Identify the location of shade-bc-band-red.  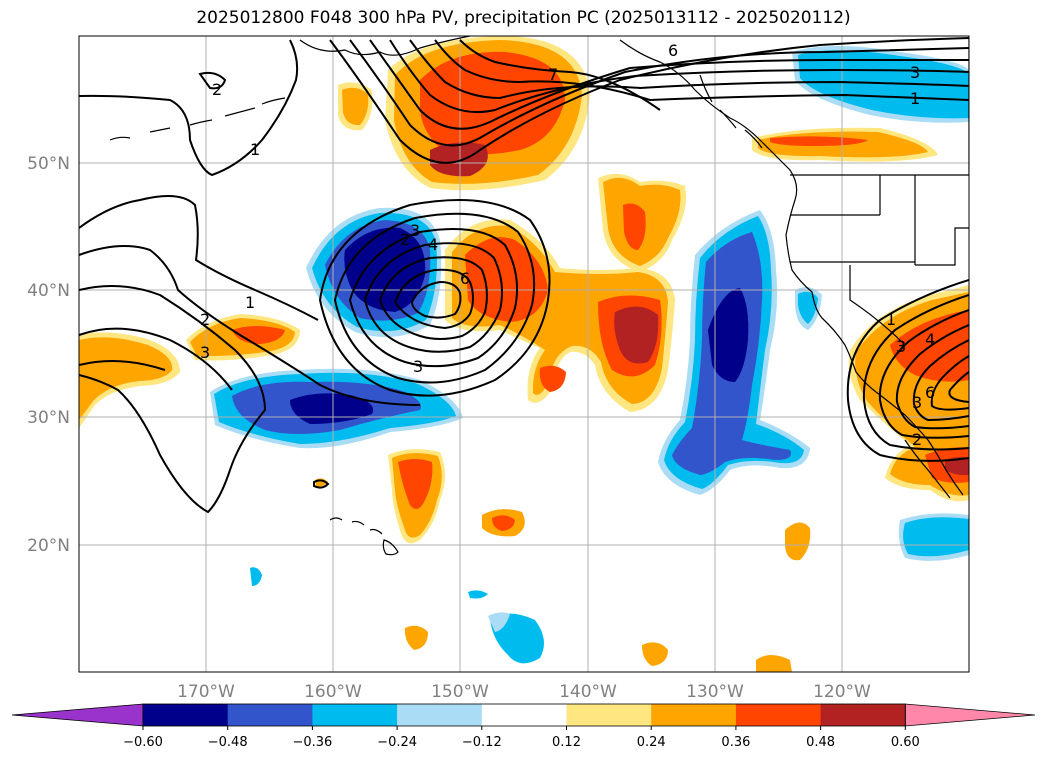
(819, 141).